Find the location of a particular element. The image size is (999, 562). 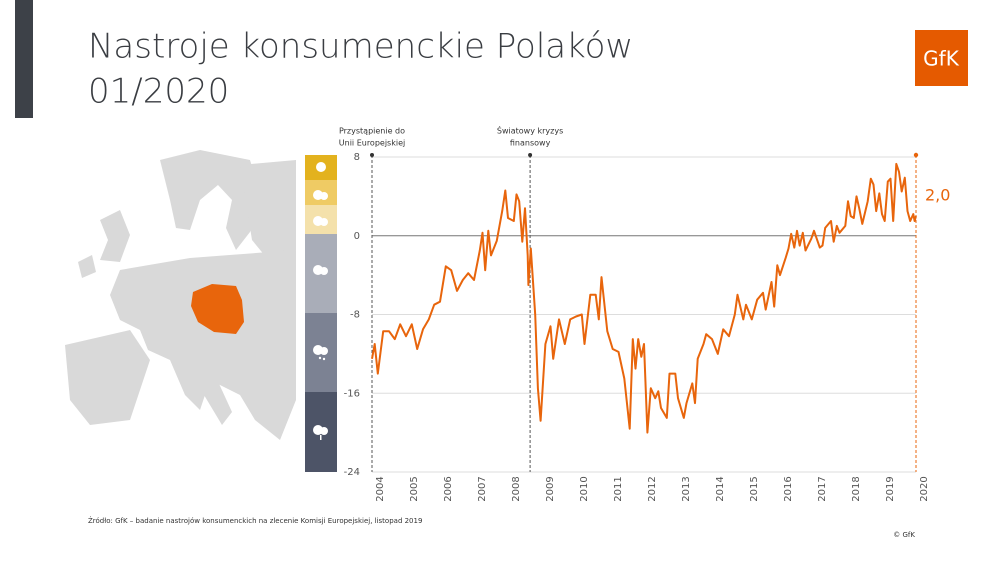

weather-icons is located at coordinates (320, 301).